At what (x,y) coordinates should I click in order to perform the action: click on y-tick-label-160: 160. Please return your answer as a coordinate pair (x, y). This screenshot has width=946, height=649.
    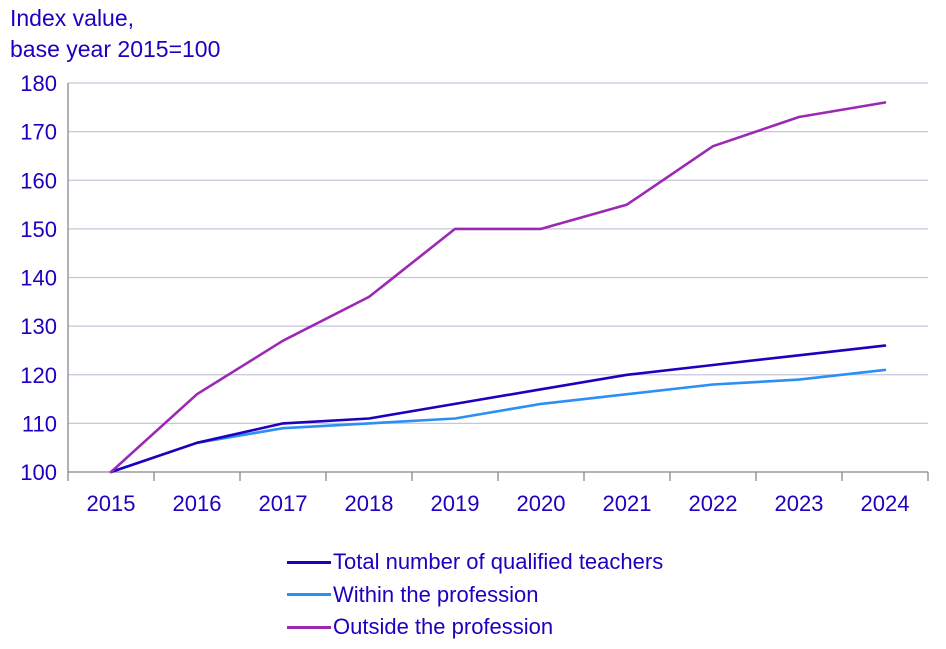
    Looking at the image, I should click on (38, 180).